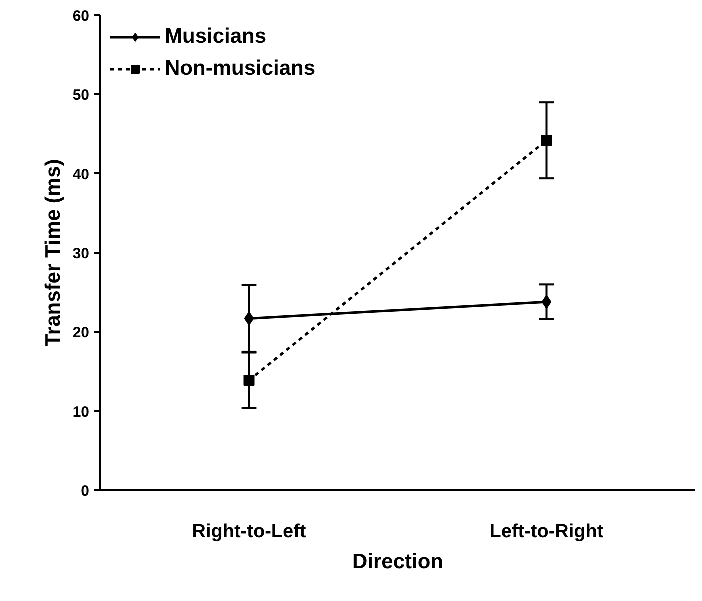 The width and height of the screenshot is (702, 601). What do you see at coordinates (81, 16) in the screenshot?
I see `y-tick-label: 60` at bounding box center [81, 16].